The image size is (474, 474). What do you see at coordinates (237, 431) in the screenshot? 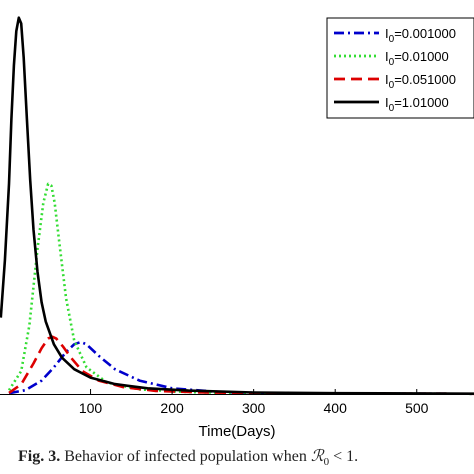
I see `x-axis-label: Time(Days)` at bounding box center [237, 431].